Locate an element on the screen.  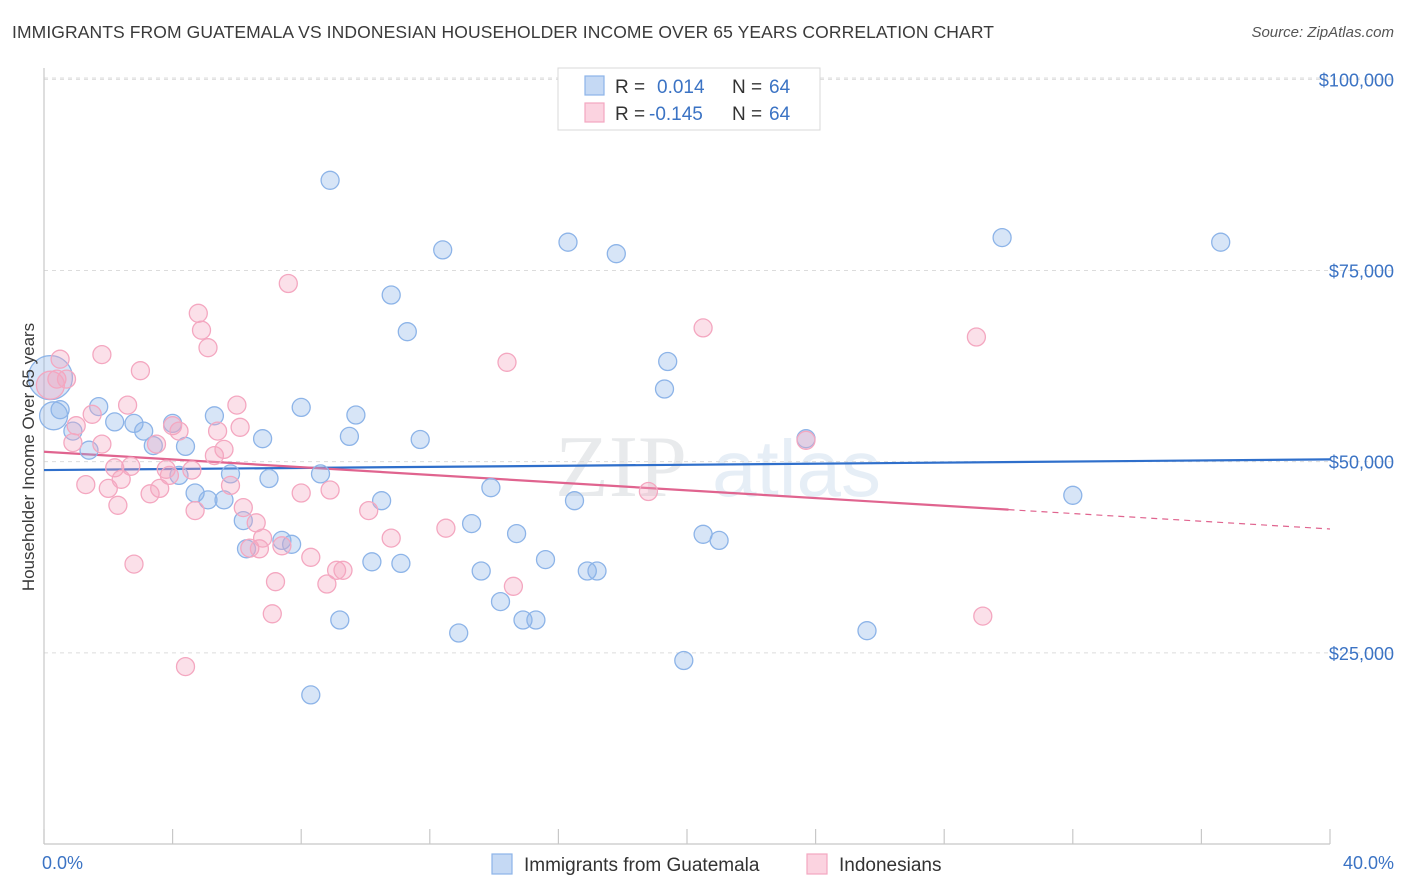
indonesians-trend-line is located at coordinates (526, 480).